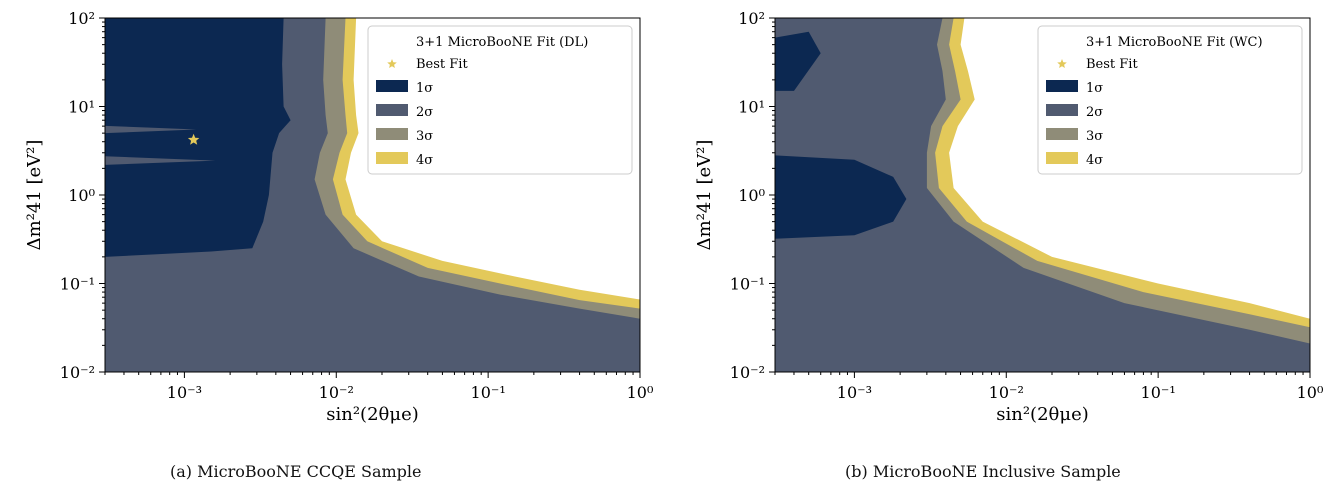 This screenshot has width=1340, height=501. I want to click on legend: 3+1 MicroBooNE Fit (DL) Best Fit 1σ 2σ 3σ 4σ, so click(500, 100).